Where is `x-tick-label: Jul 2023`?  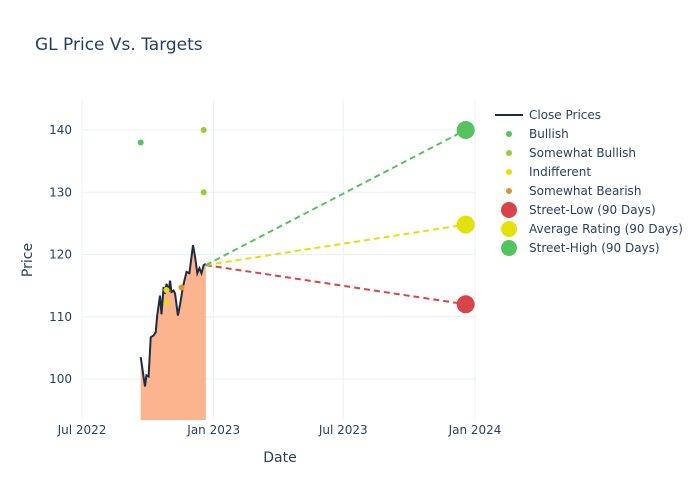
x-tick-label: Jul 2023 is located at coordinates (343, 430).